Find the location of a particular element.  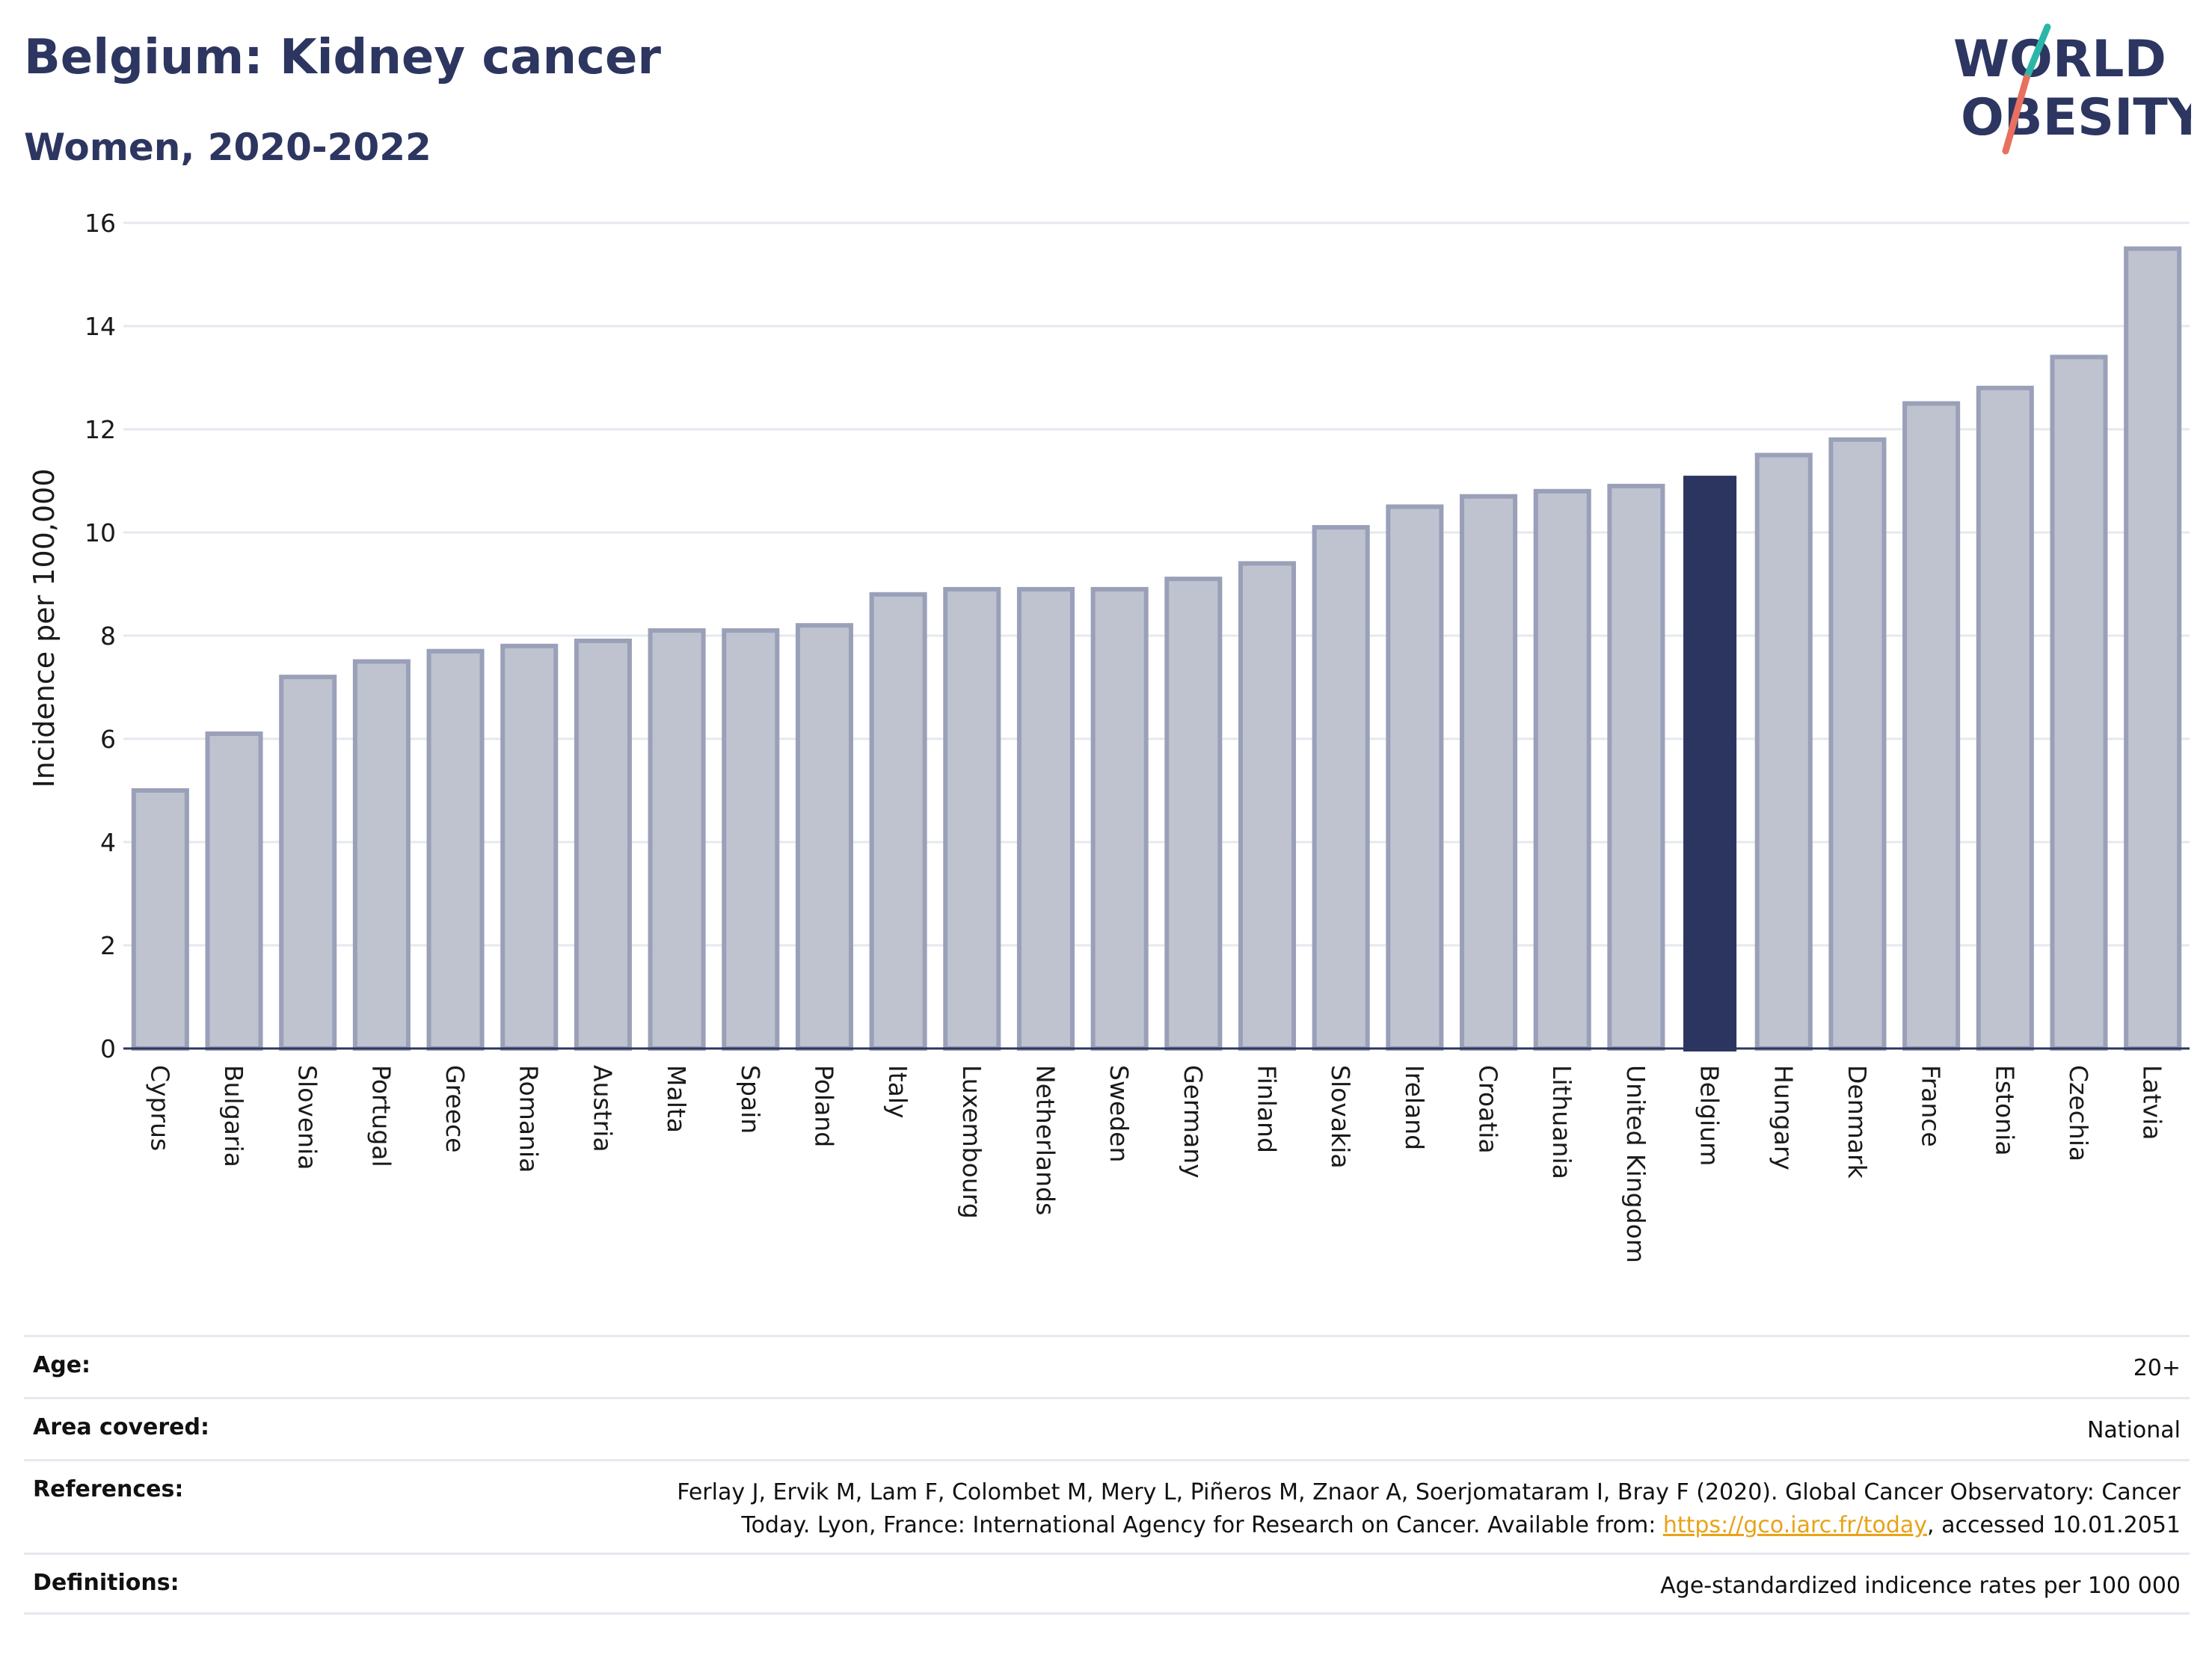

x-tick-label: Portugal is located at coordinates (381, 1116).